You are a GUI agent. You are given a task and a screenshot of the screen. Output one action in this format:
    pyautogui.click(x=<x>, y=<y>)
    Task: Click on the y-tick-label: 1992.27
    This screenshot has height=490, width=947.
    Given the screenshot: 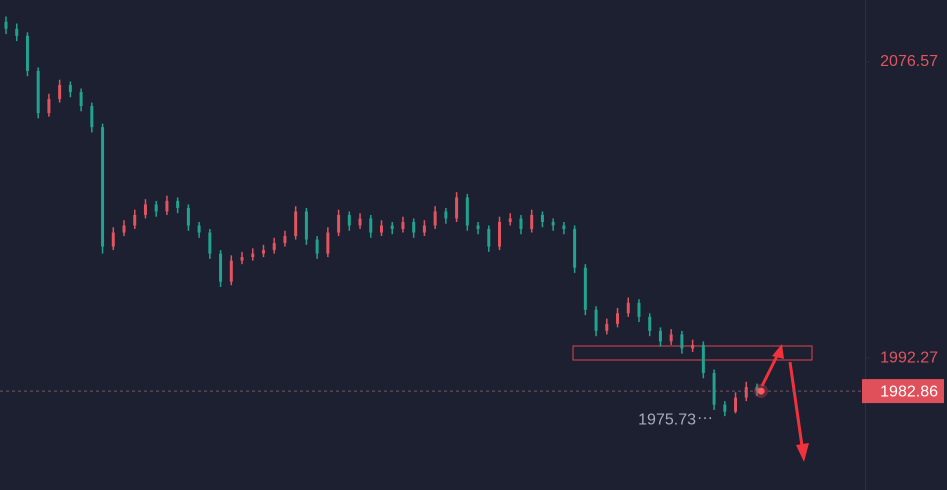 What is the action you would take?
    pyautogui.click(x=909, y=357)
    